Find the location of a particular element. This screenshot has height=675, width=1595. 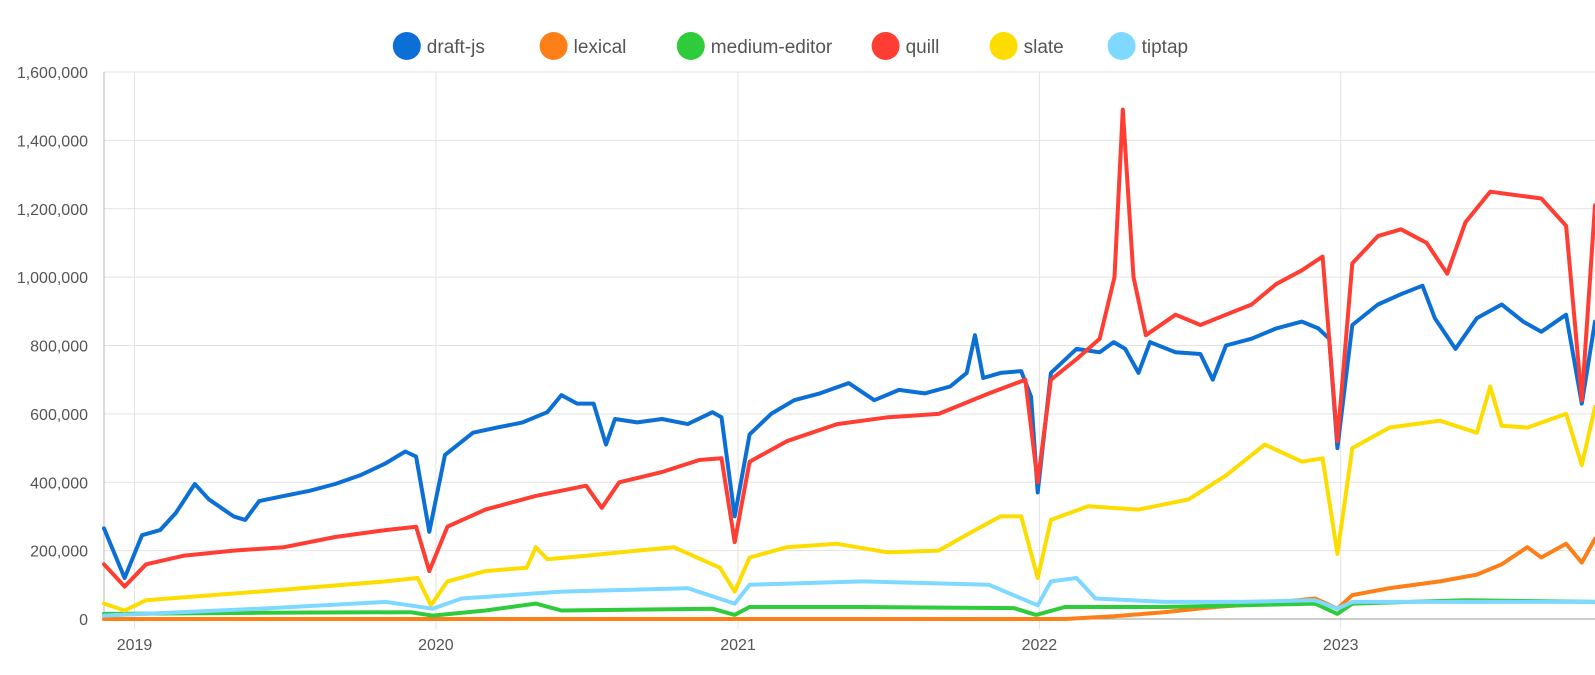

x-tick-label: 2022 is located at coordinates (1040, 645).